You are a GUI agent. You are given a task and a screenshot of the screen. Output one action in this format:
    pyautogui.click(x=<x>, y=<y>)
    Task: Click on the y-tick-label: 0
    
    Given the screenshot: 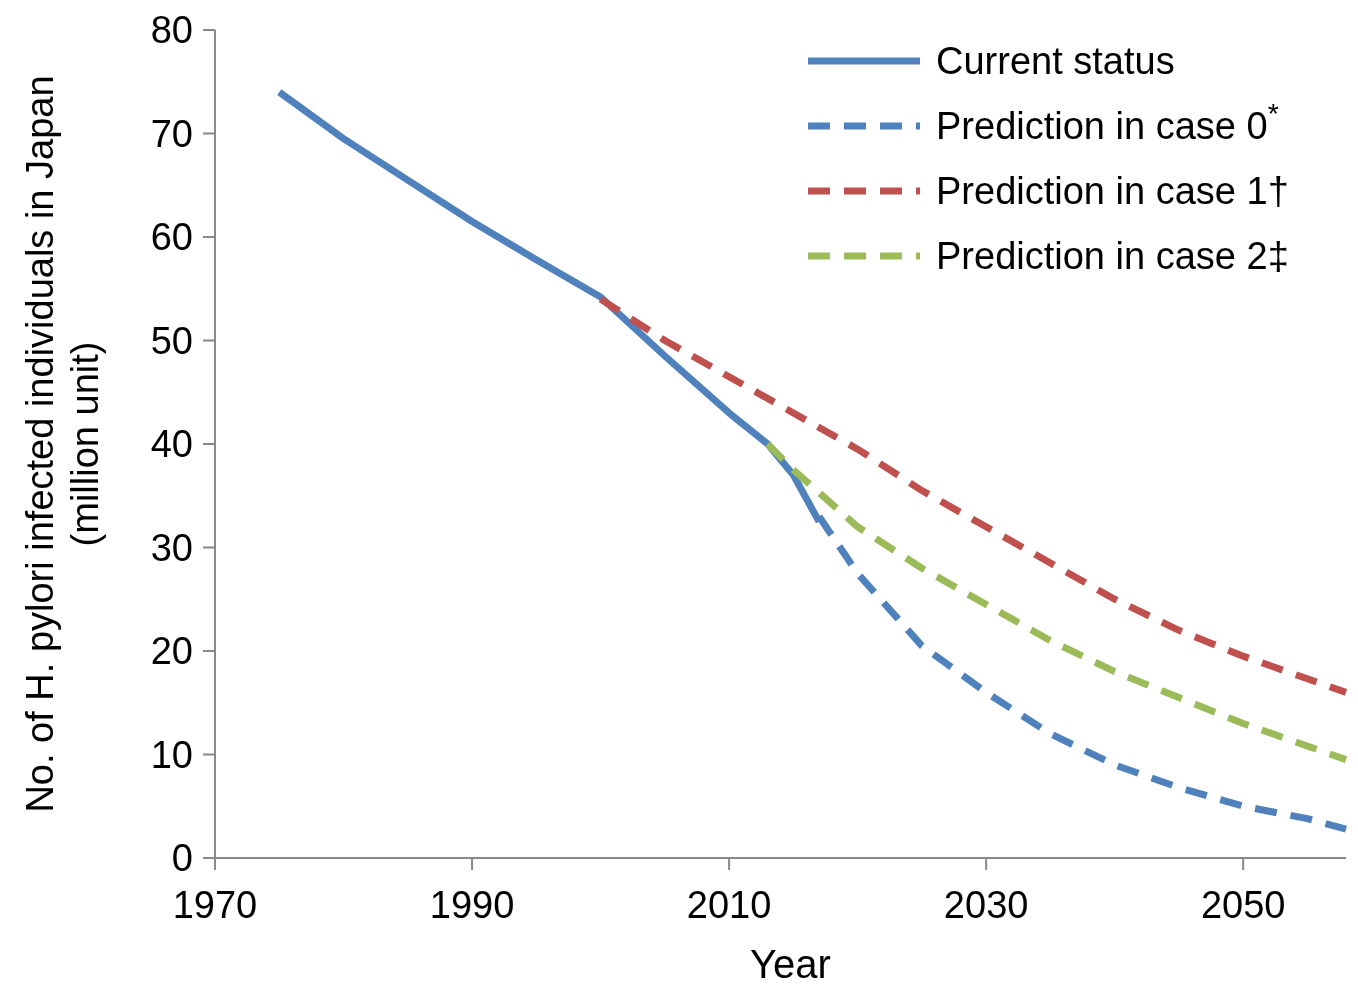 What is the action you would take?
    pyautogui.click(x=182, y=858)
    